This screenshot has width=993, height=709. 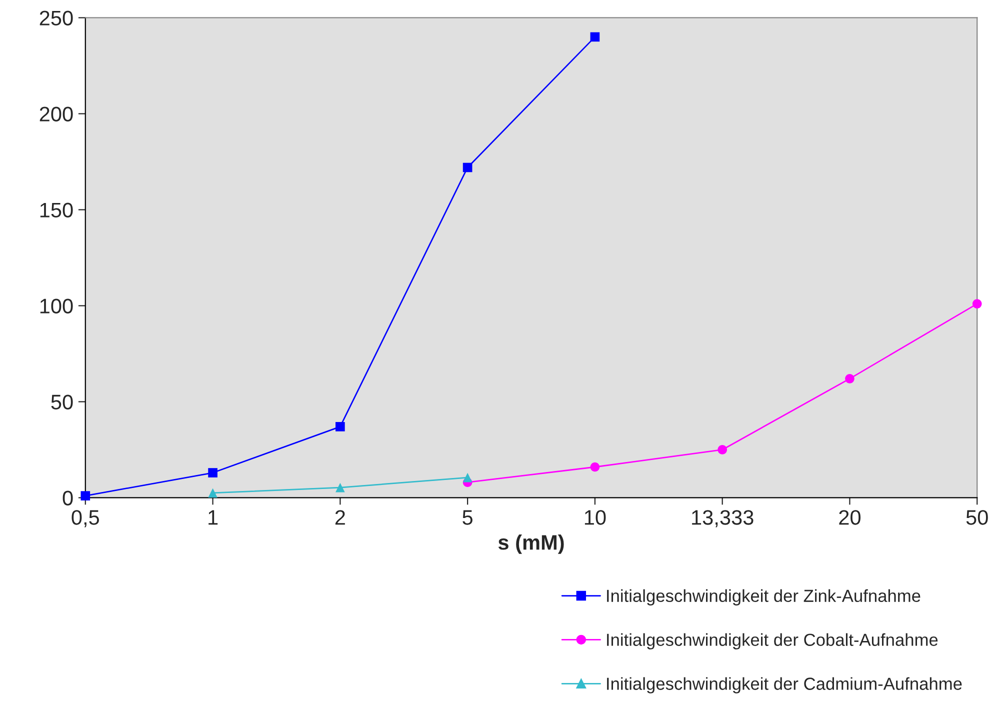 What do you see at coordinates (340, 517) in the screenshot?
I see `x-tick-label: 2` at bounding box center [340, 517].